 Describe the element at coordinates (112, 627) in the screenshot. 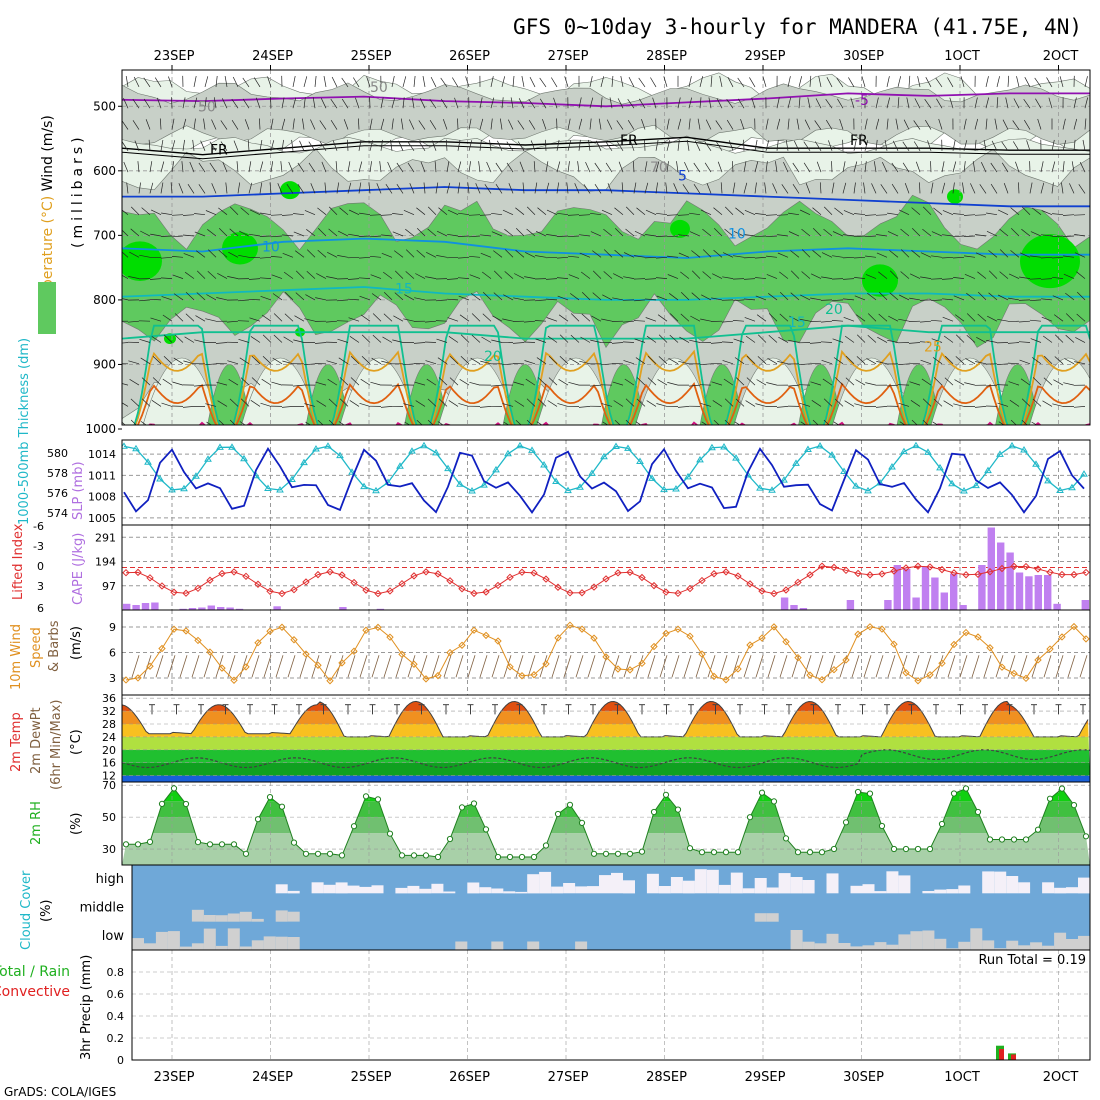

I see `wind-tick-label: 9` at that location.